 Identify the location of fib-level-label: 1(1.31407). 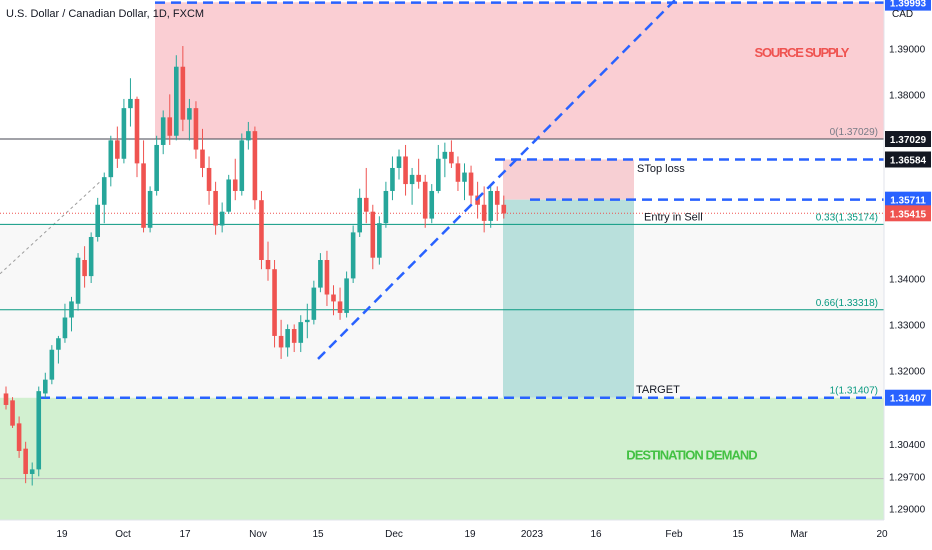
(854, 391).